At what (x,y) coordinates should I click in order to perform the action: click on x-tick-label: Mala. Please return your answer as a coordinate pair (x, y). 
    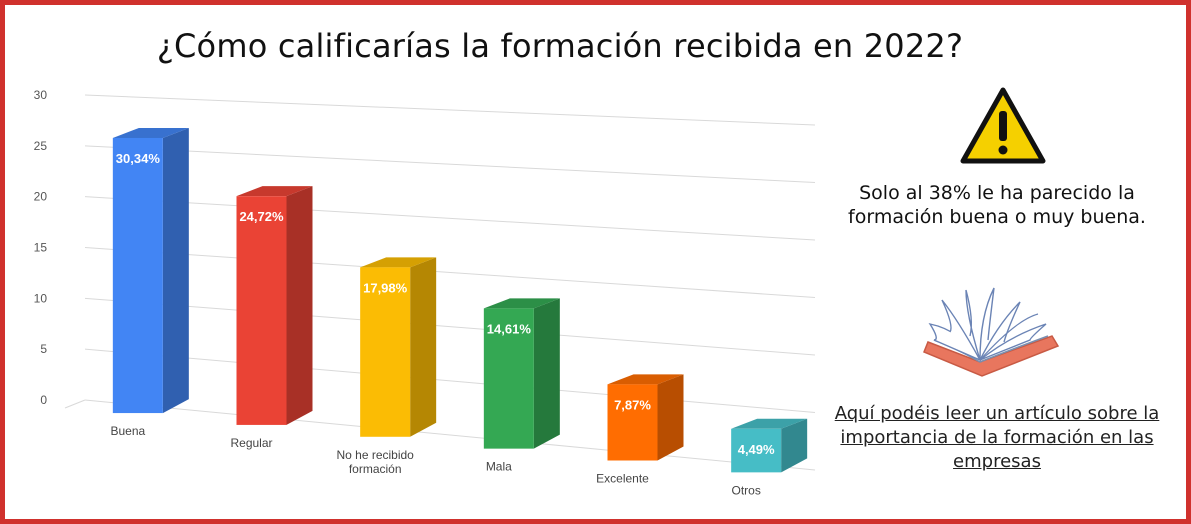
    Looking at the image, I should click on (499, 467).